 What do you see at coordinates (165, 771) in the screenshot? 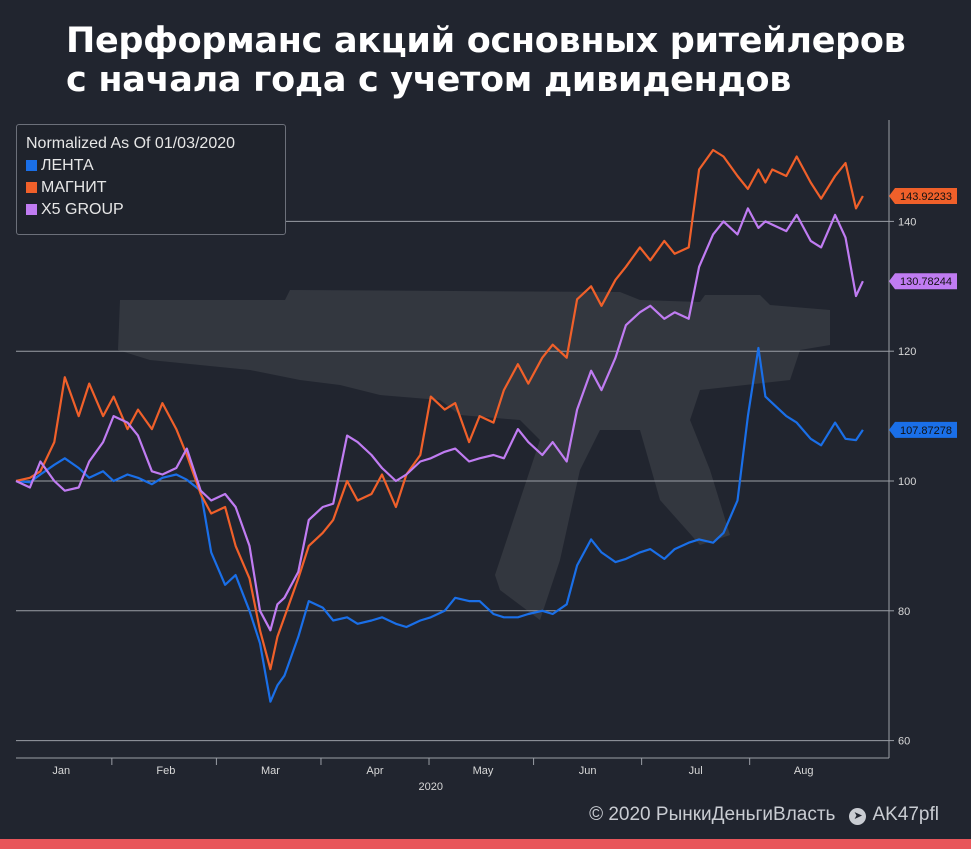
I see `x-tick-label-feb: Feb` at bounding box center [165, 771].